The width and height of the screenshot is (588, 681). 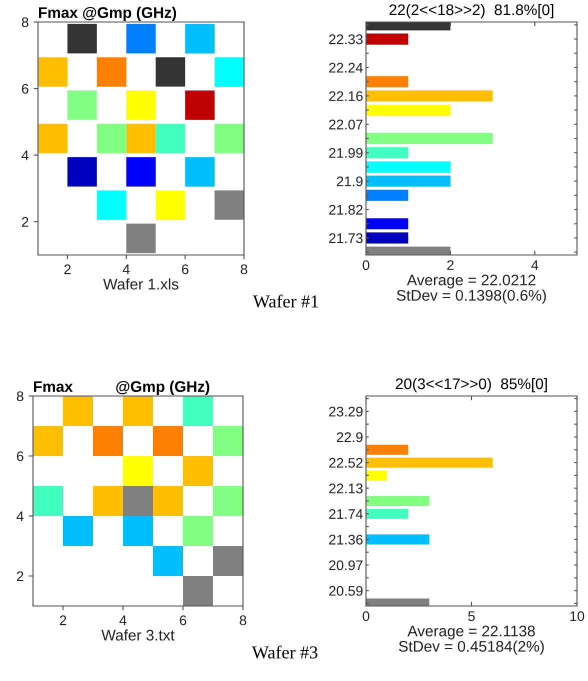 I want to click on x-tick-label: 10, so click(x=577, y=616).